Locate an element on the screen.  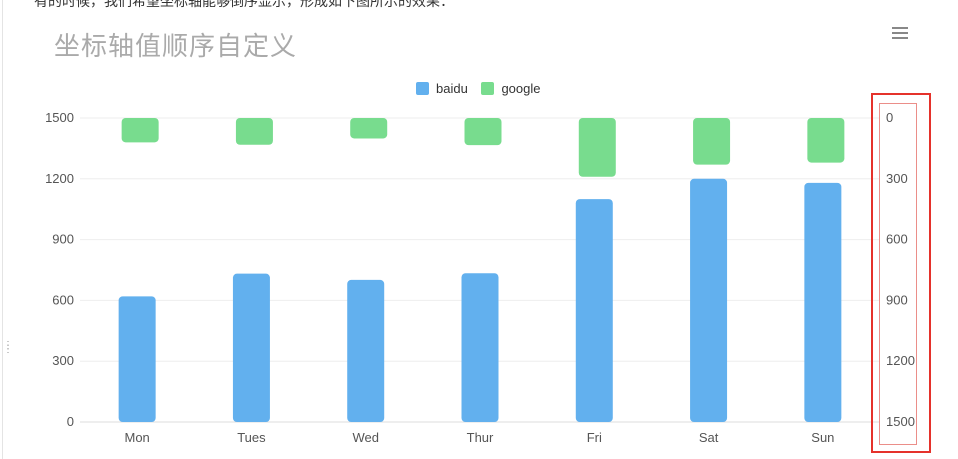
y-right-tick-label: 0 is located at coordinates (889, 117).